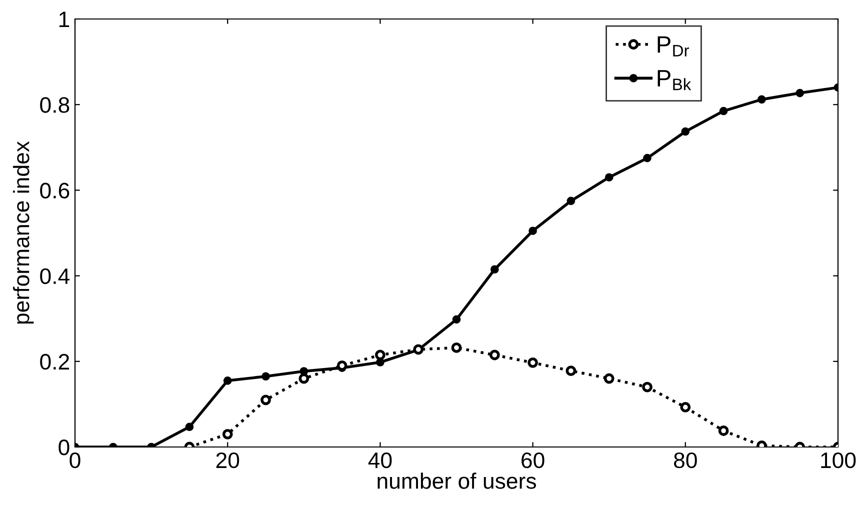 The width and height of the screenshot is (861, 531). What do you see at coordinates (64, 20) in the screenshot?
I see `y-tick-label: 1` at bounding box center [64, 20].